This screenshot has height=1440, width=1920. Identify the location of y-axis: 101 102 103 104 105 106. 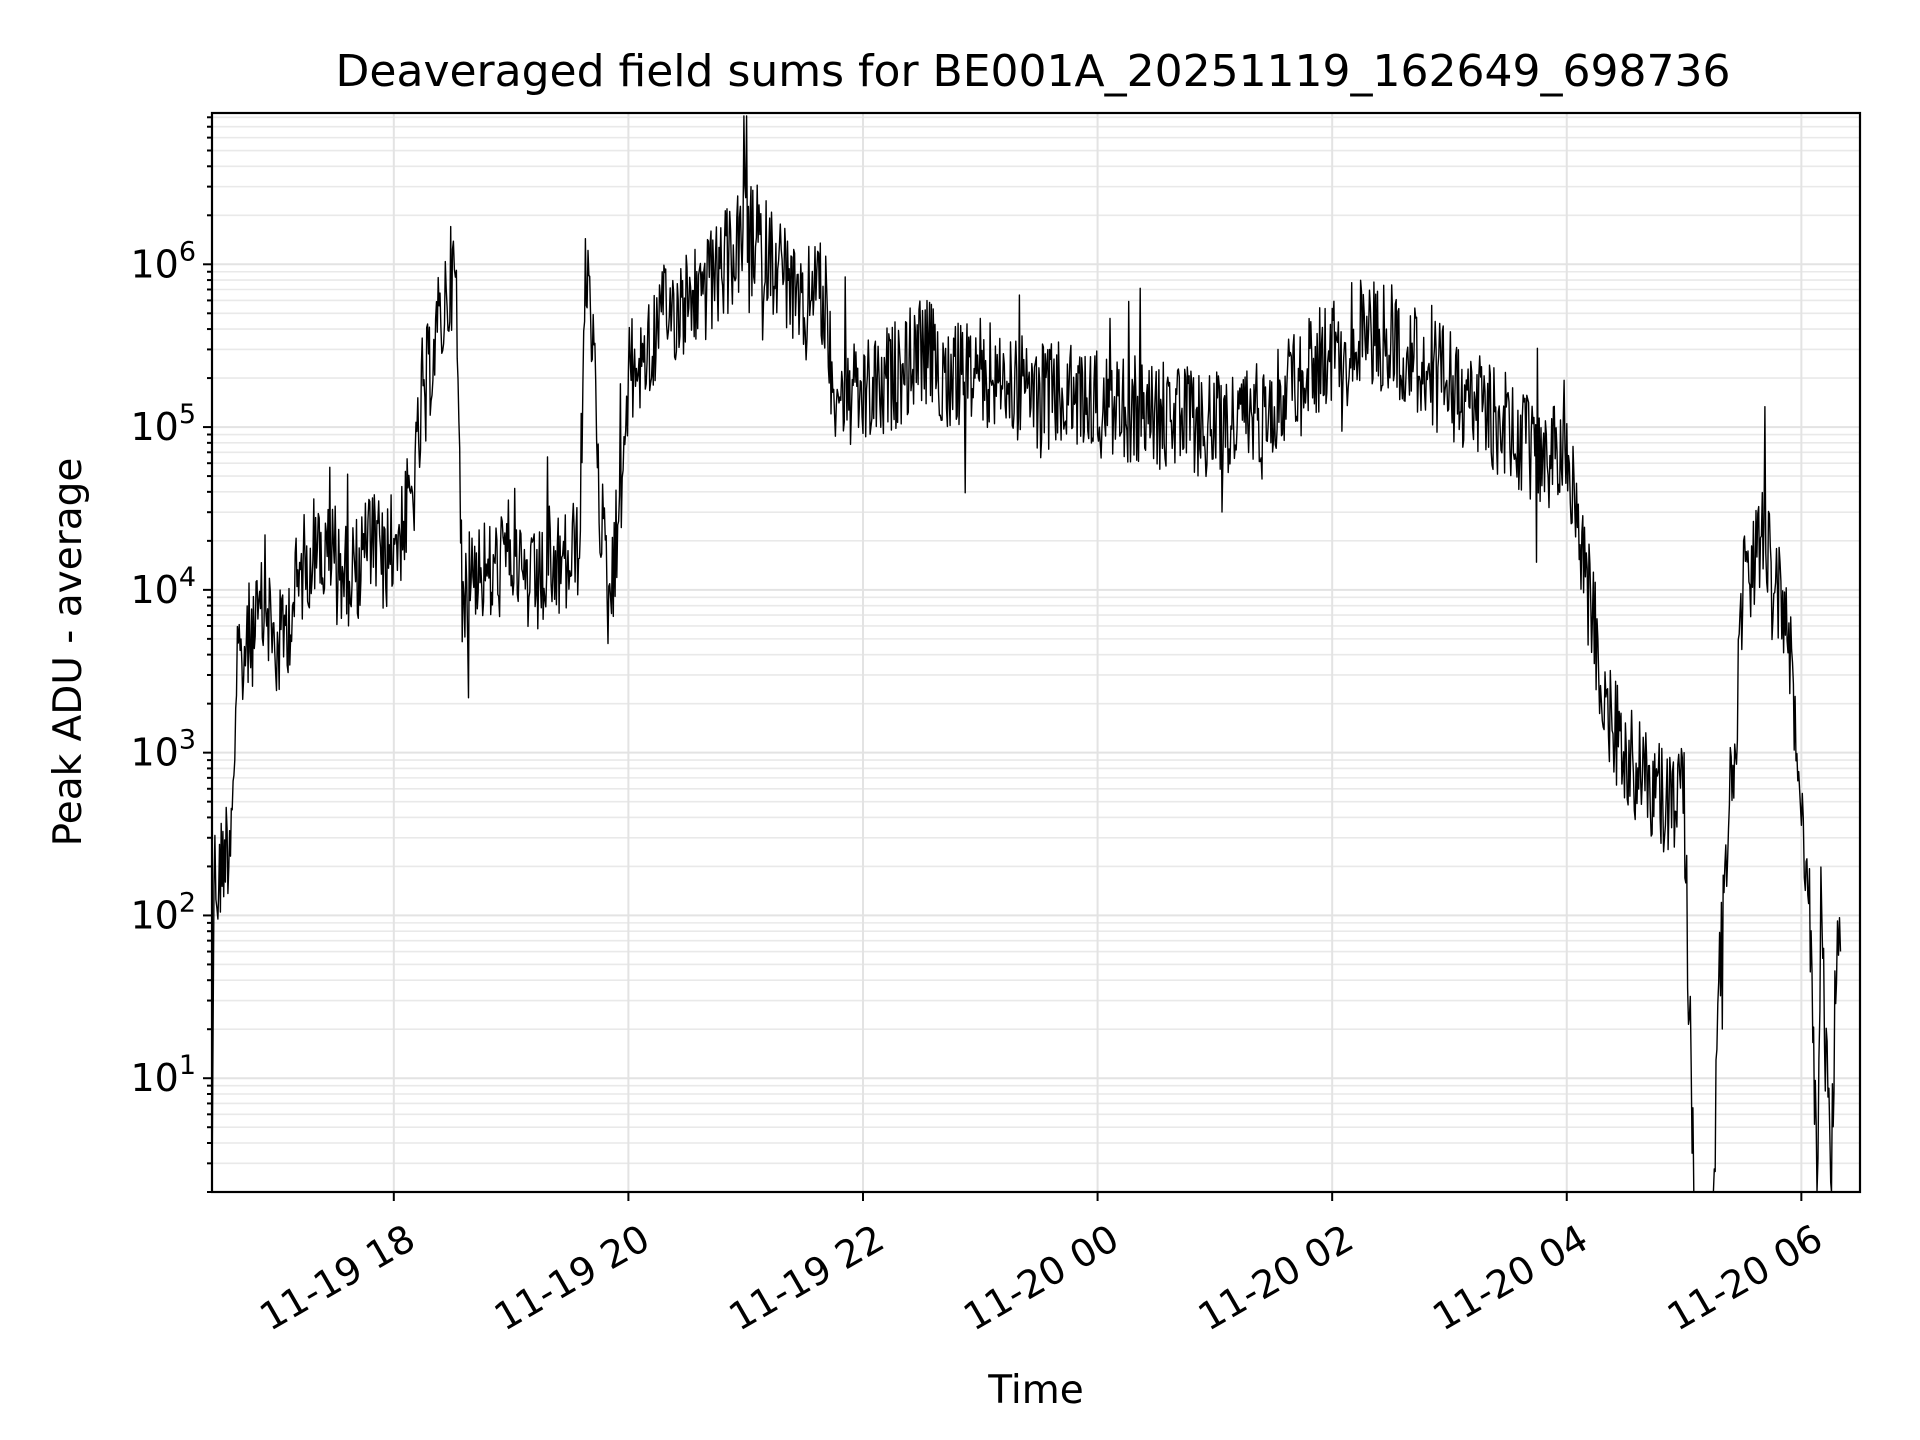
(171, 668).